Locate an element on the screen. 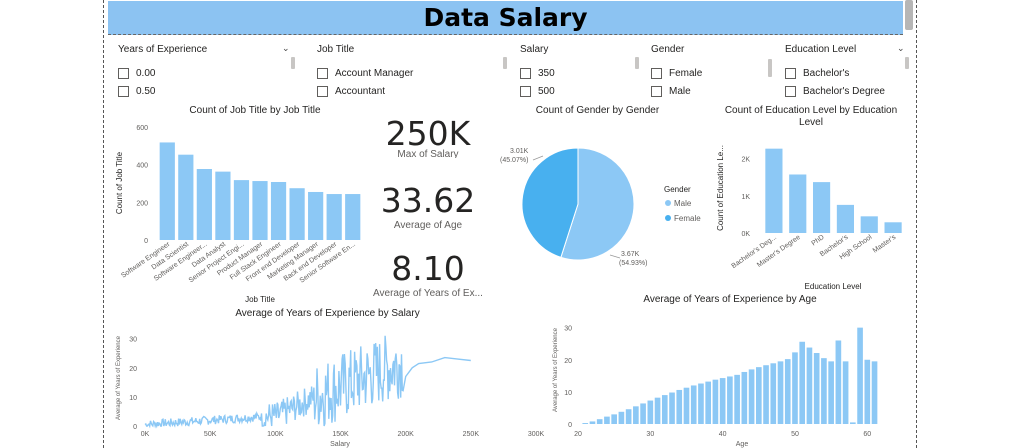 The width and height of the screenshot is (1024, 448). slicer-option: Bachelor's Degree is located at coordinates (835, 91).